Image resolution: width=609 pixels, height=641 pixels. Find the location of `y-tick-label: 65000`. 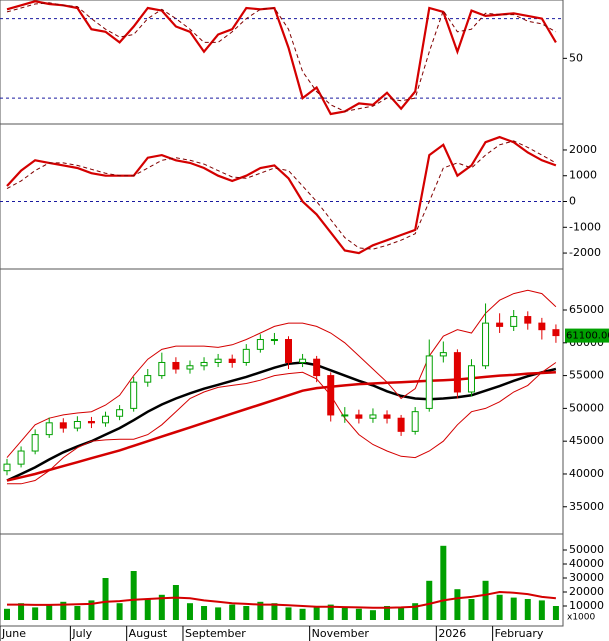

y-tick-label: 65000 is located at coordinates (586, 309).